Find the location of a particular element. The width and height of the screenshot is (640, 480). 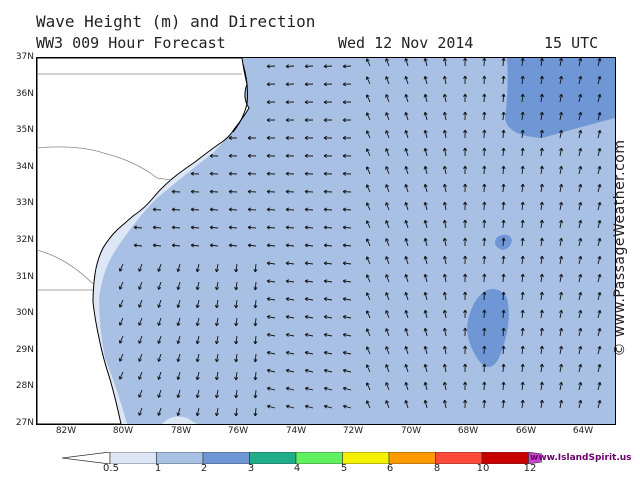

lat-label: 36N is located at coordinates (24, 94).